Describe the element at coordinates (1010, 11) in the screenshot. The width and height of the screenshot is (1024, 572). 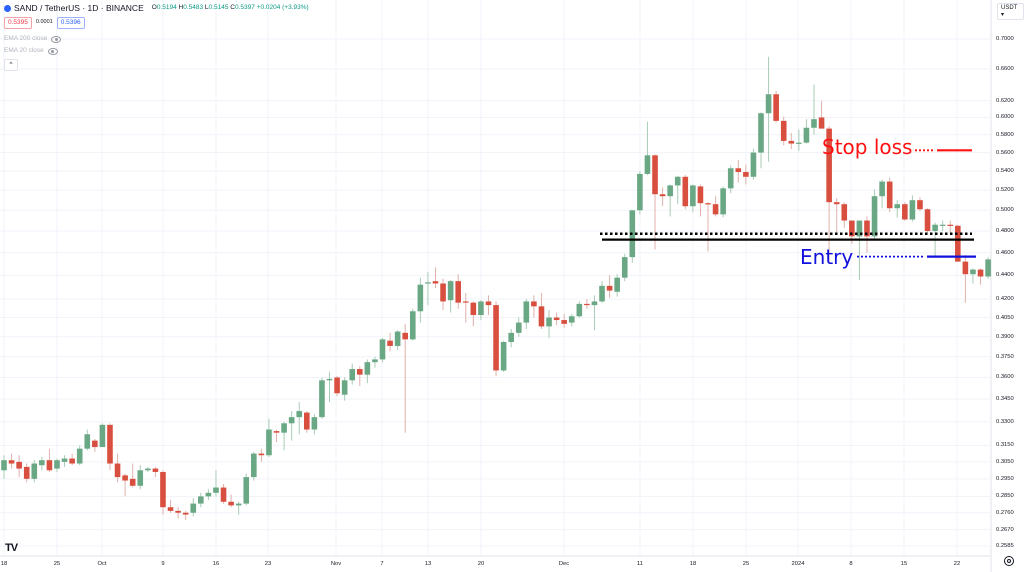
I see `currency-selector: USDT ▾` at that location.